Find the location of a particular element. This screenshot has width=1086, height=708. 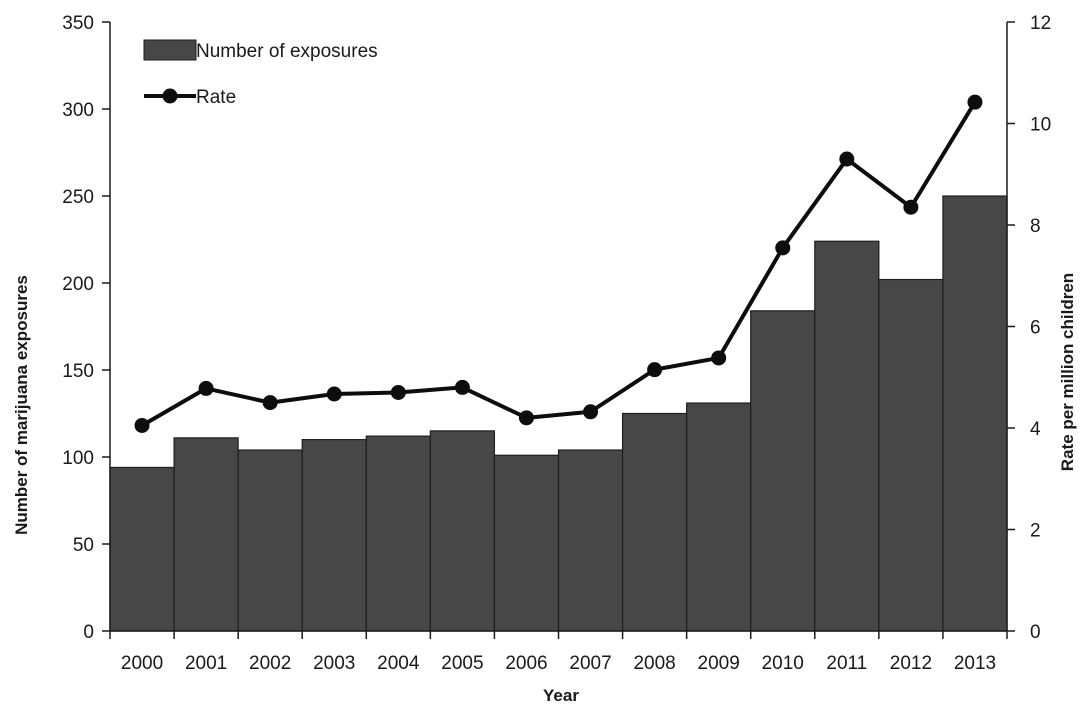

legend-label-exposures: Number of exposures is located at coordinates (287, 51).